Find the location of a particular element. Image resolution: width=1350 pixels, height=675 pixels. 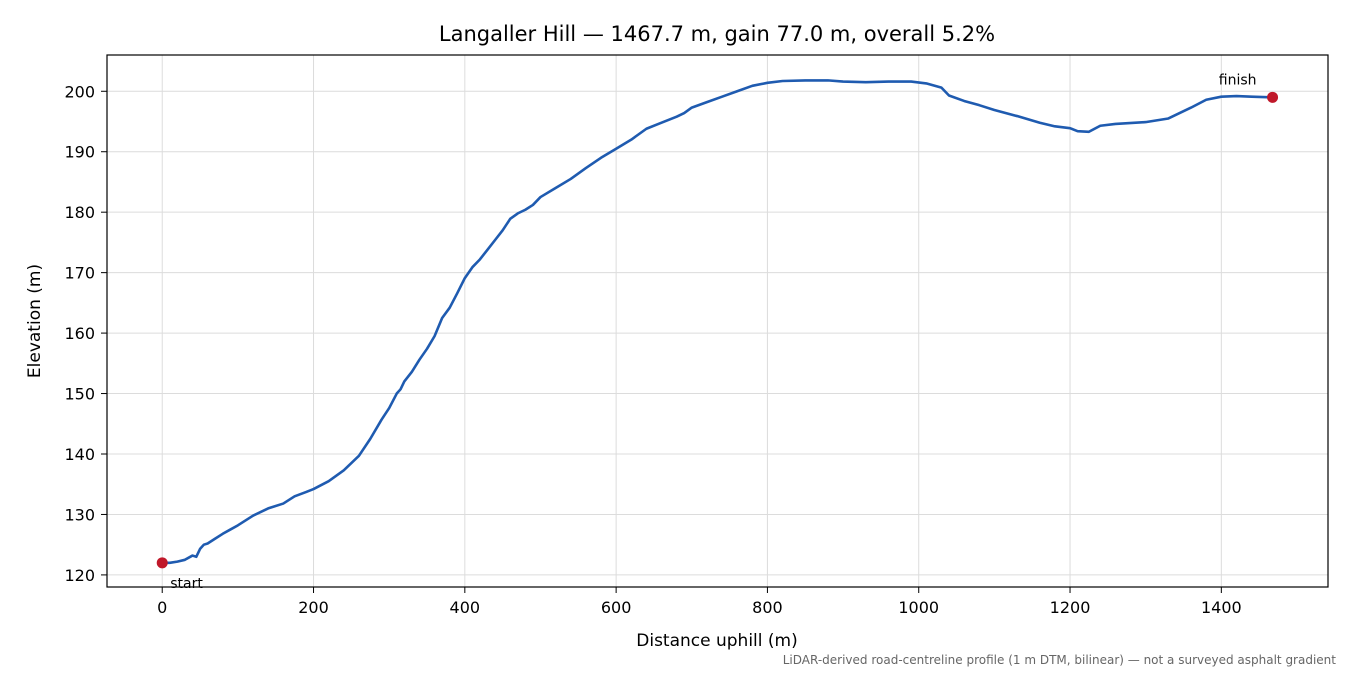

y-tick-label: 180 is located at coordinates (79, 212).